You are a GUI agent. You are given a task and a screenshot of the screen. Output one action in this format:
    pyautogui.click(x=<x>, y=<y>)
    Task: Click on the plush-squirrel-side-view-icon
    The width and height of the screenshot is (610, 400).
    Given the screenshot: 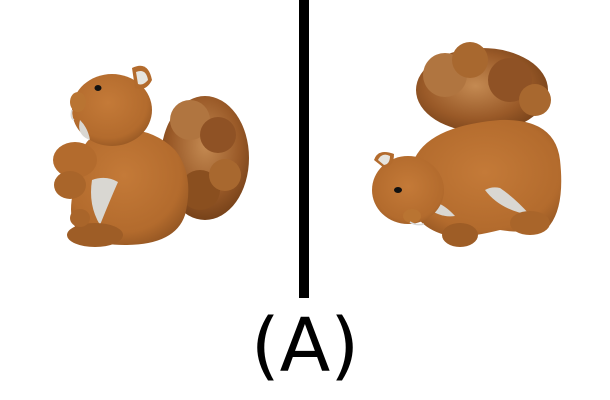 What is the action you would take?
    pyautogui.click(x=151, y=156)
    